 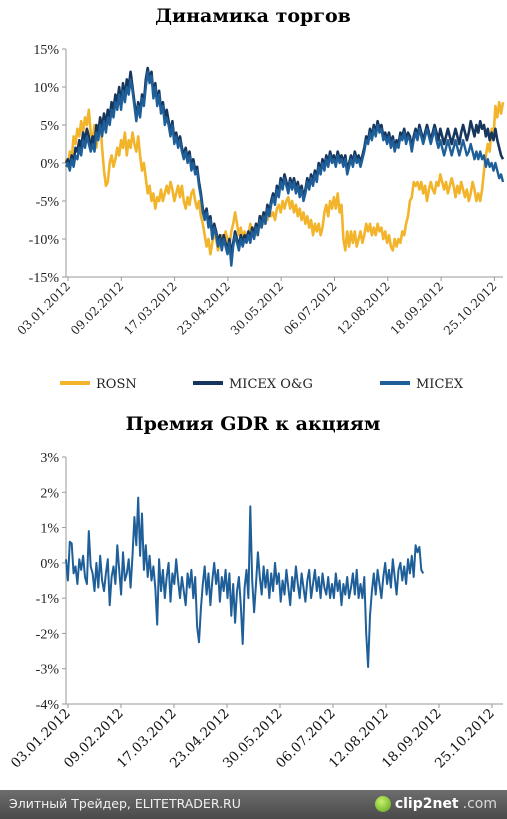 What do you see at coordinates (48, 670) in the screenshot?
I see `y-tick-label: -3%` at bounding box center [48, 670].